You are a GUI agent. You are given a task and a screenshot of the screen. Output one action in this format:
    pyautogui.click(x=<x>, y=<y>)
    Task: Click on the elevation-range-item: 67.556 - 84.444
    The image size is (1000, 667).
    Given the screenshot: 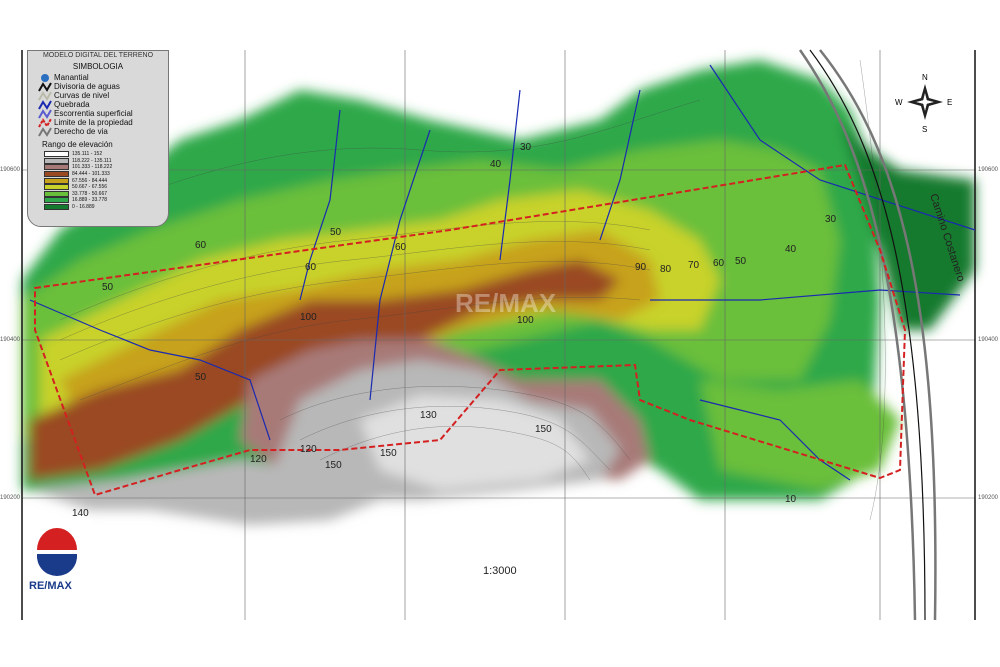 What is the action you would take?
    pyautogui.click(x=98, y=180)
    